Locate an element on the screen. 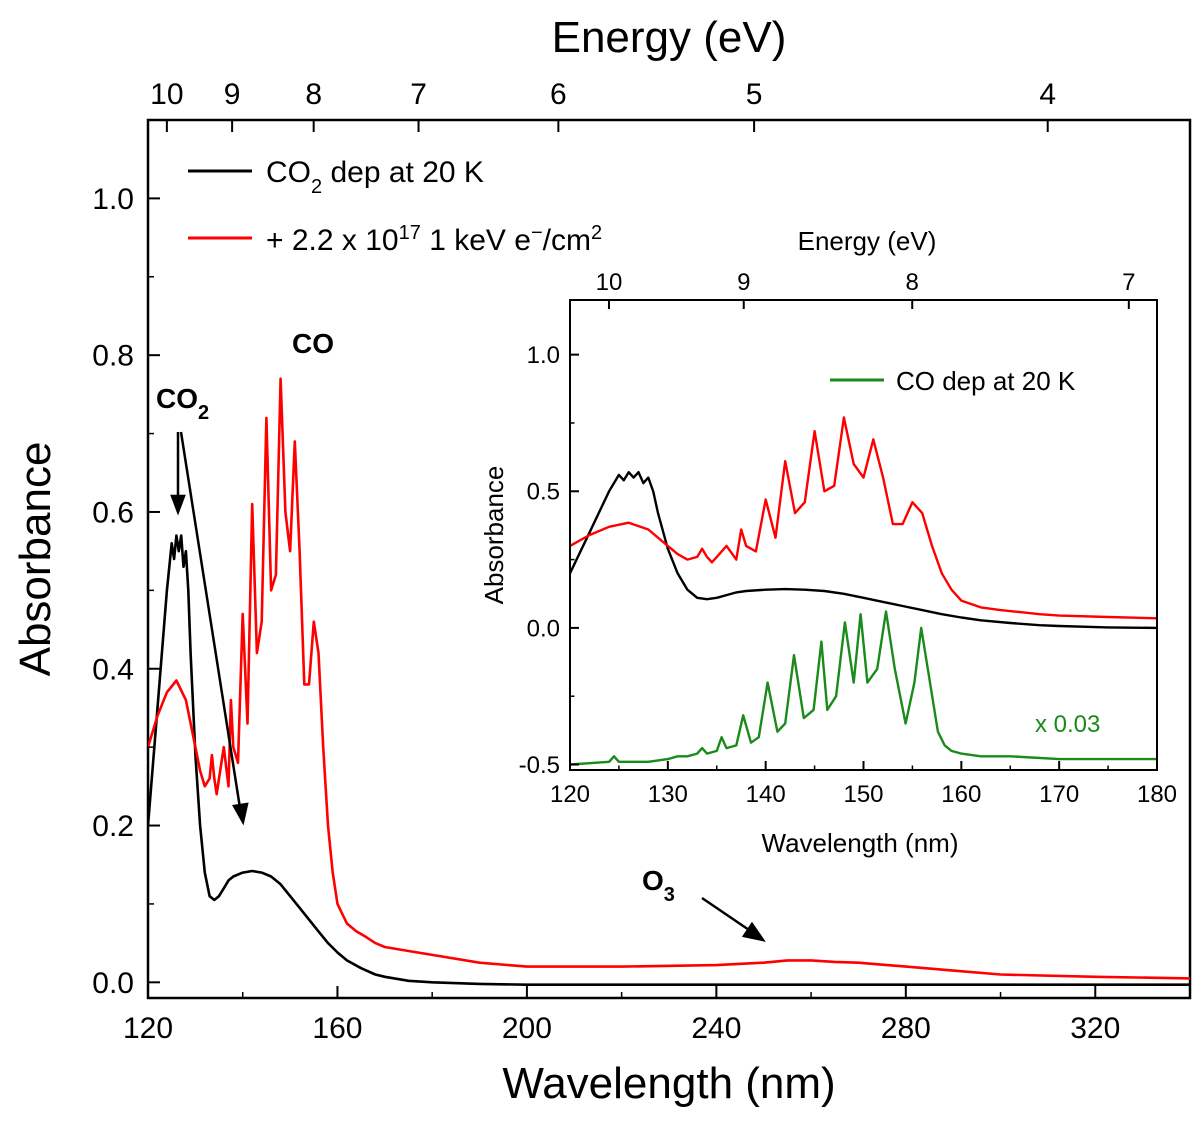  inset-ytick-label: 1.0 is located at coordinates (543, 355).